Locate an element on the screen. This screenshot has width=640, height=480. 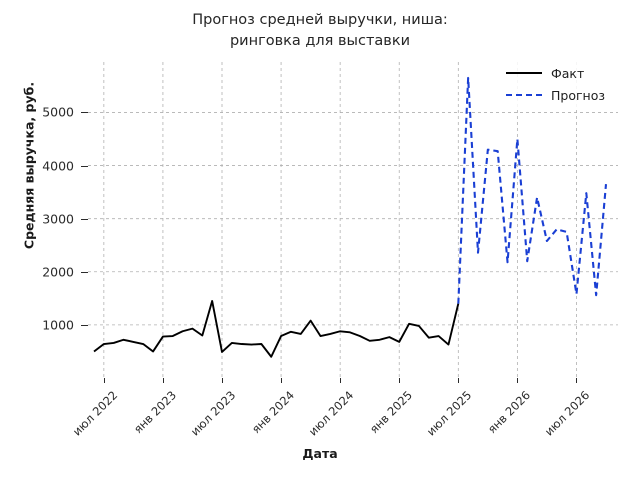
y-tick-label: 2000 is located at coordinates (58, 272).